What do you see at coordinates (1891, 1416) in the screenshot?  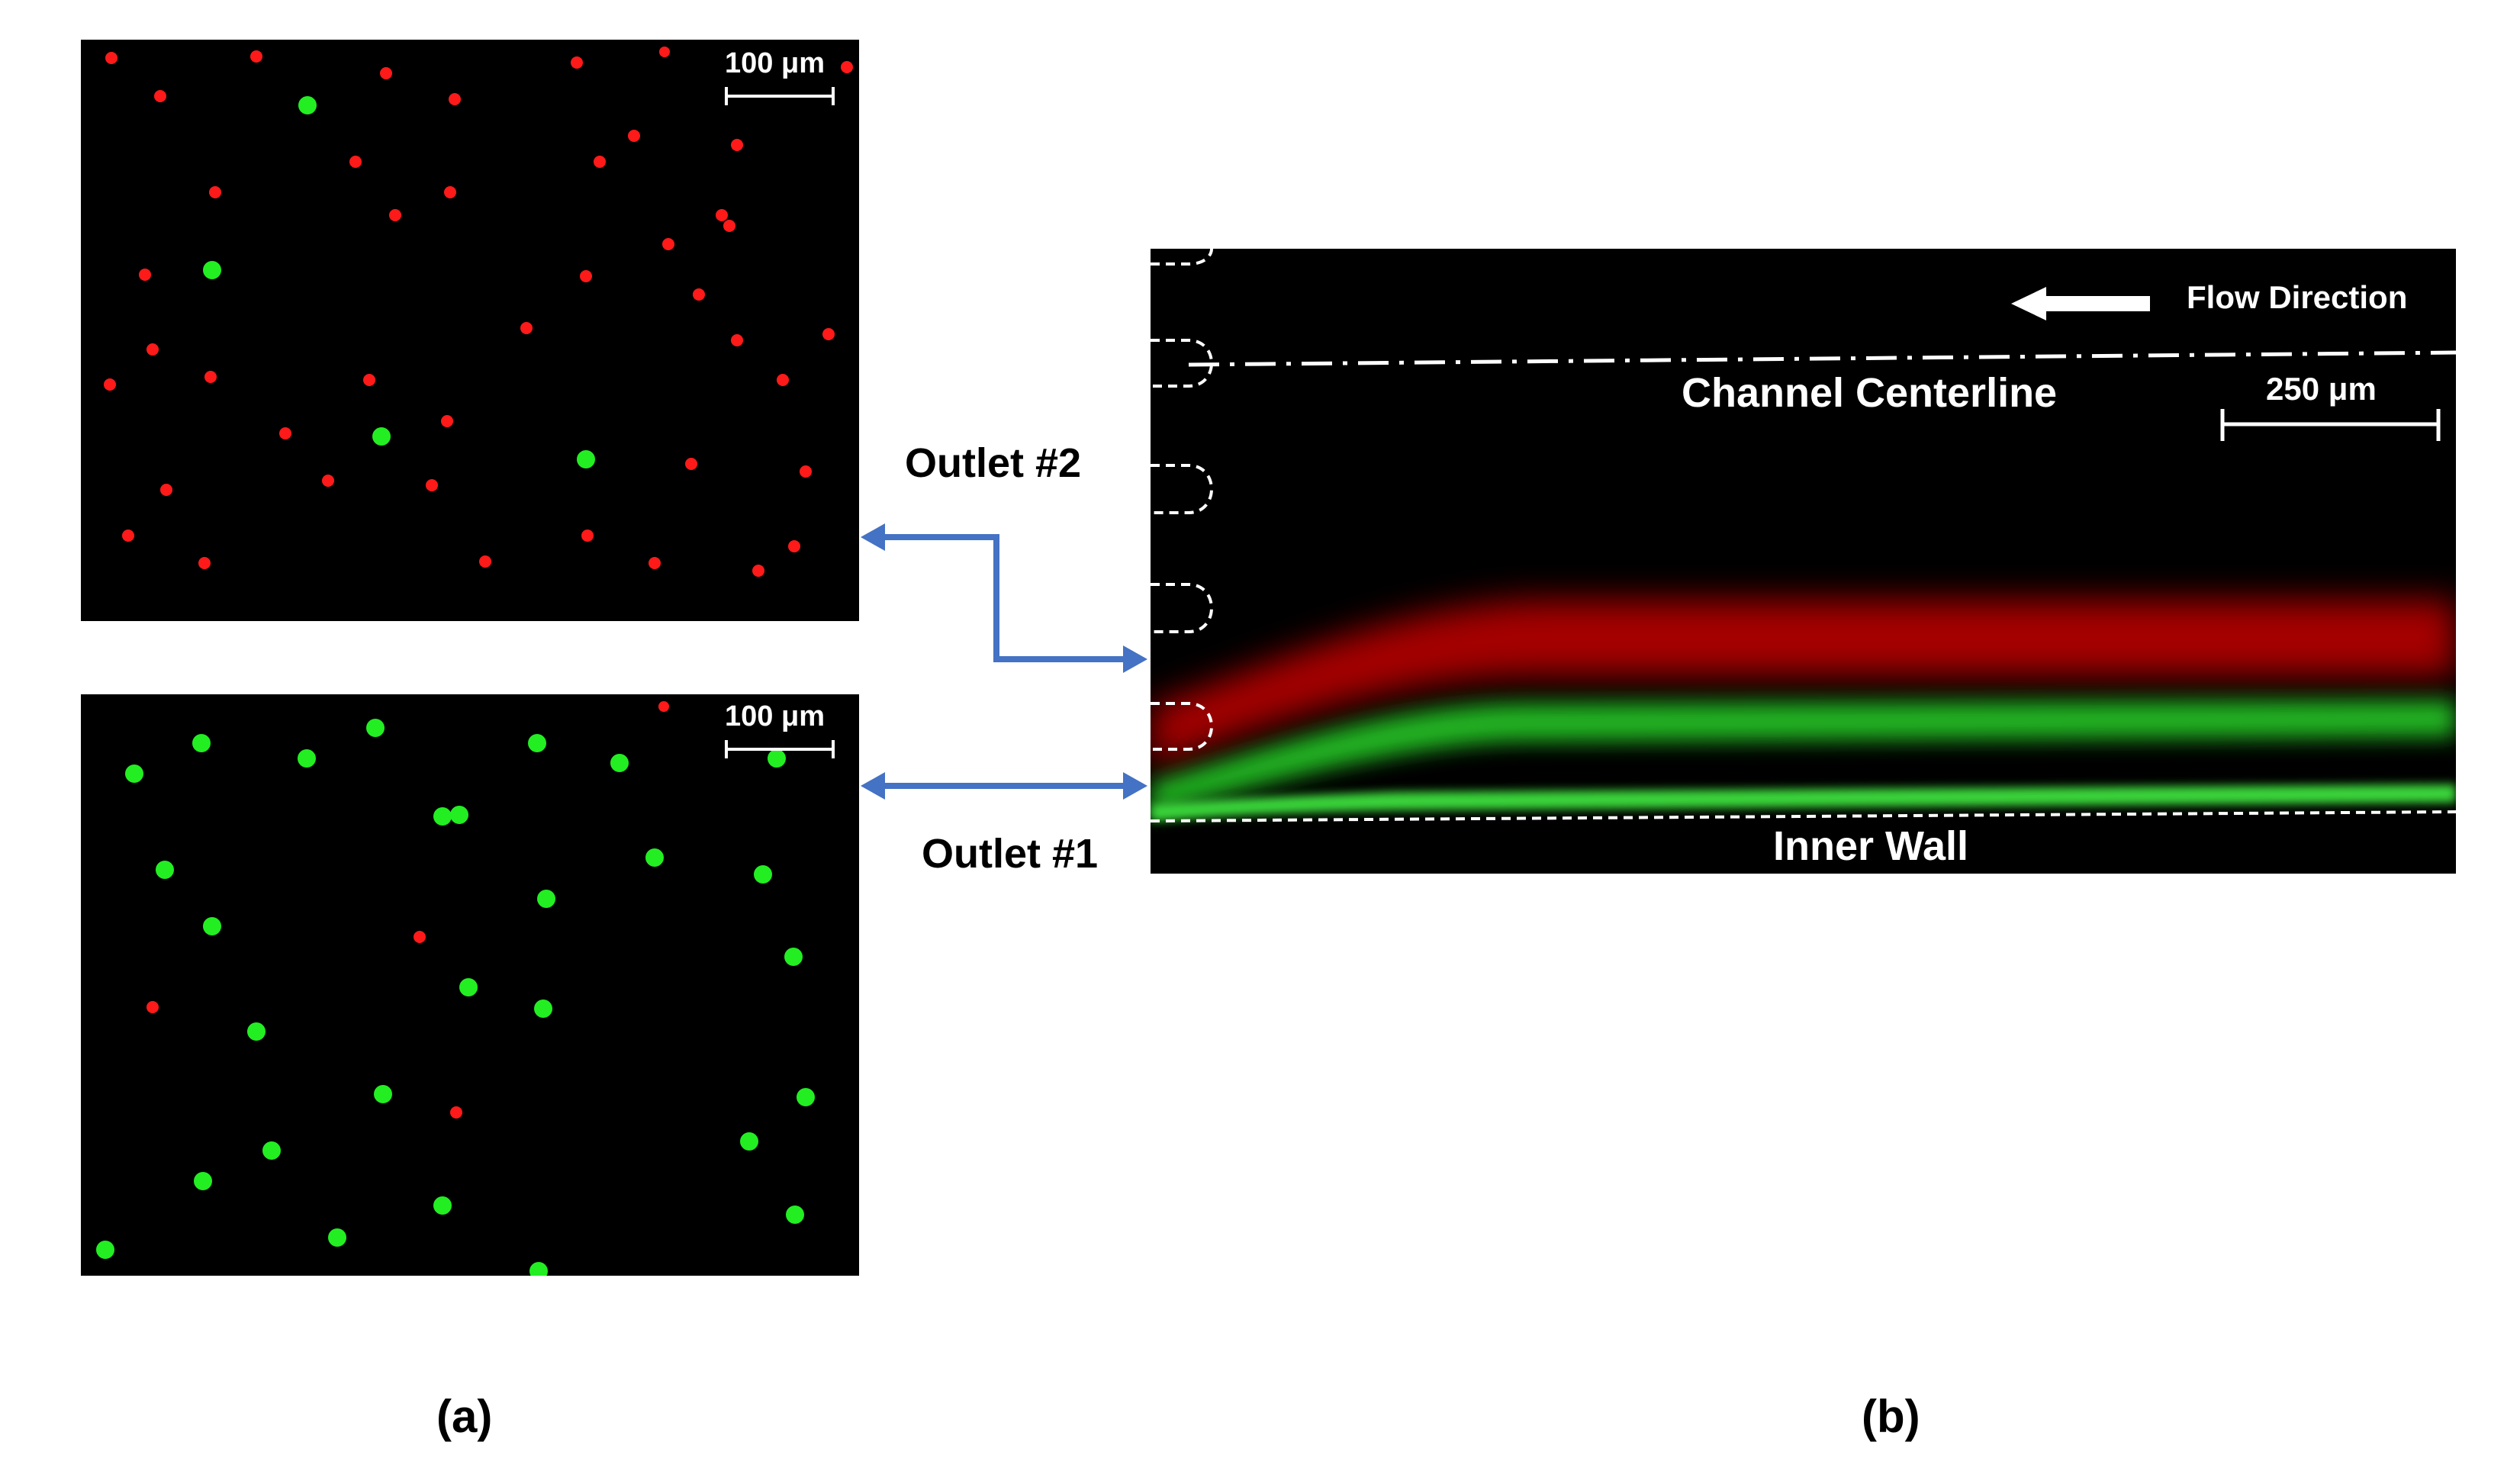 I see `caption-b: (b)` at bounding box center [1891, 1416].